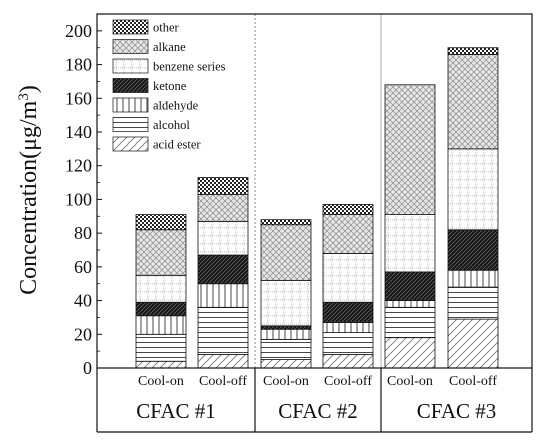 Image resolution: width=550 pixels, height=443 pixels. What do you see at coordinates (176, 106) in the screenshot?
I see `legend-label: aldehyde` at bounding box center [176, 106].